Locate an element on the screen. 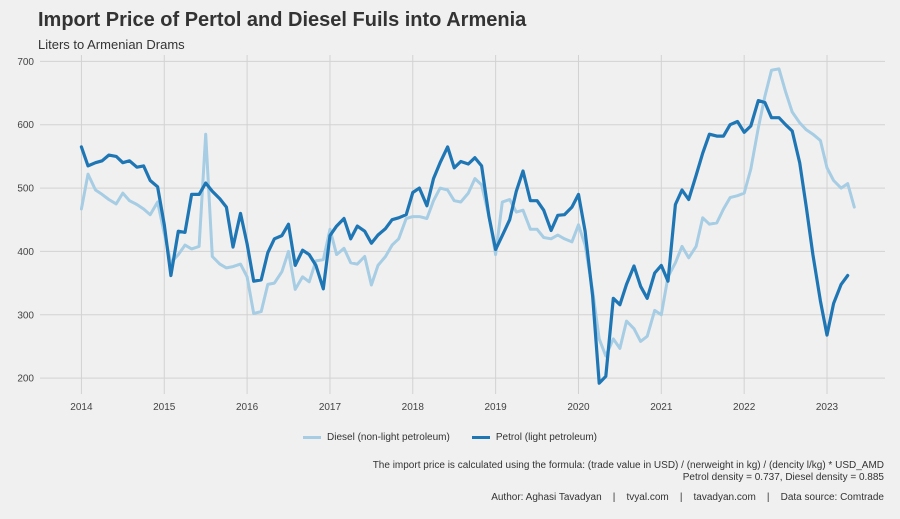 The width and height of the screenshot is (900, 519). y-tick-label: 400 is located at coordinates (25, 252).